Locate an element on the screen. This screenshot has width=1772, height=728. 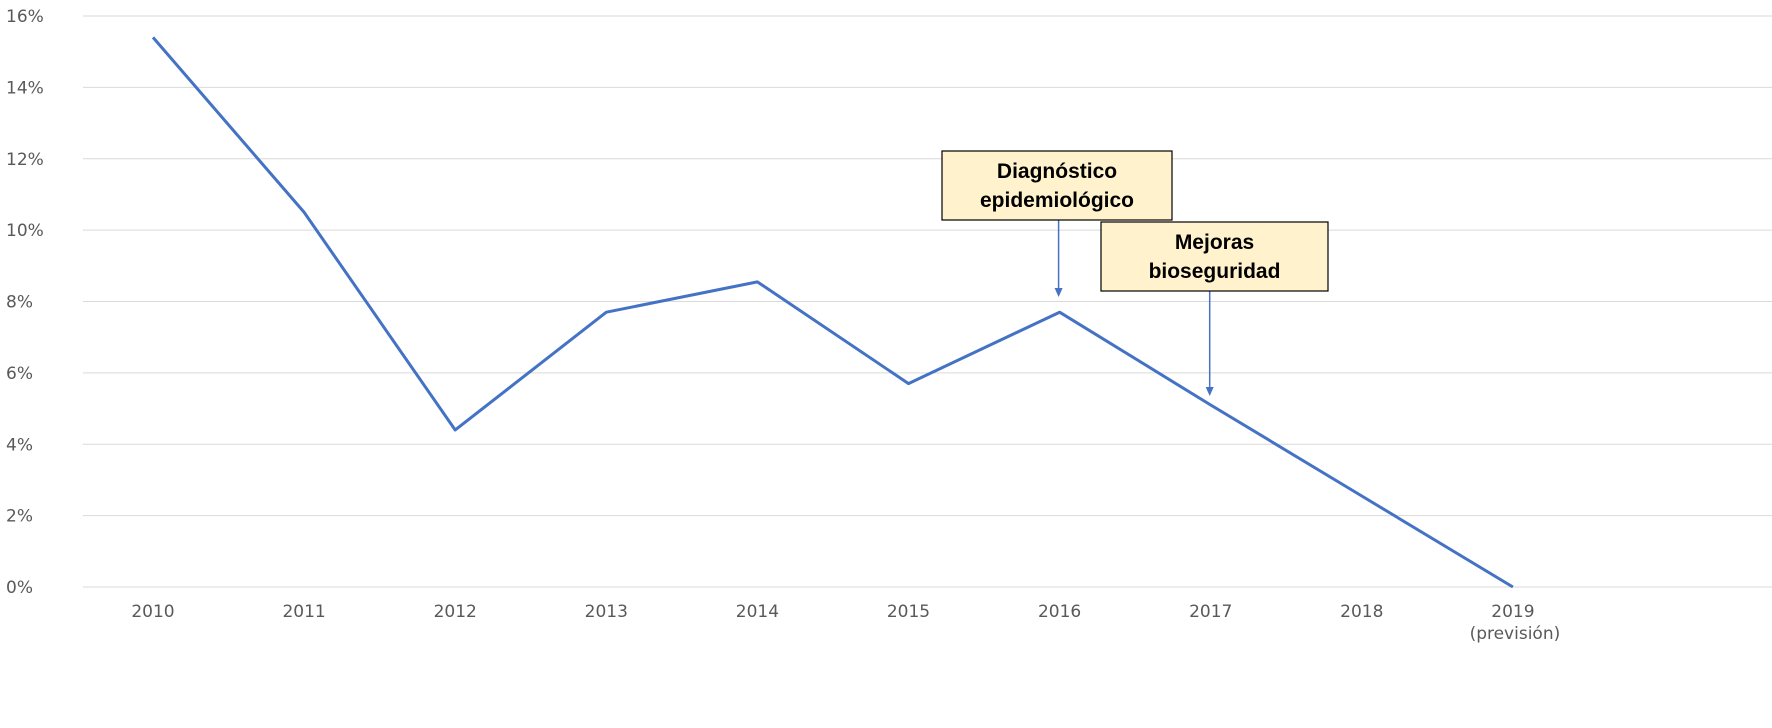
annotation-text: bioseguridad is located at coordinates (1215, 271).